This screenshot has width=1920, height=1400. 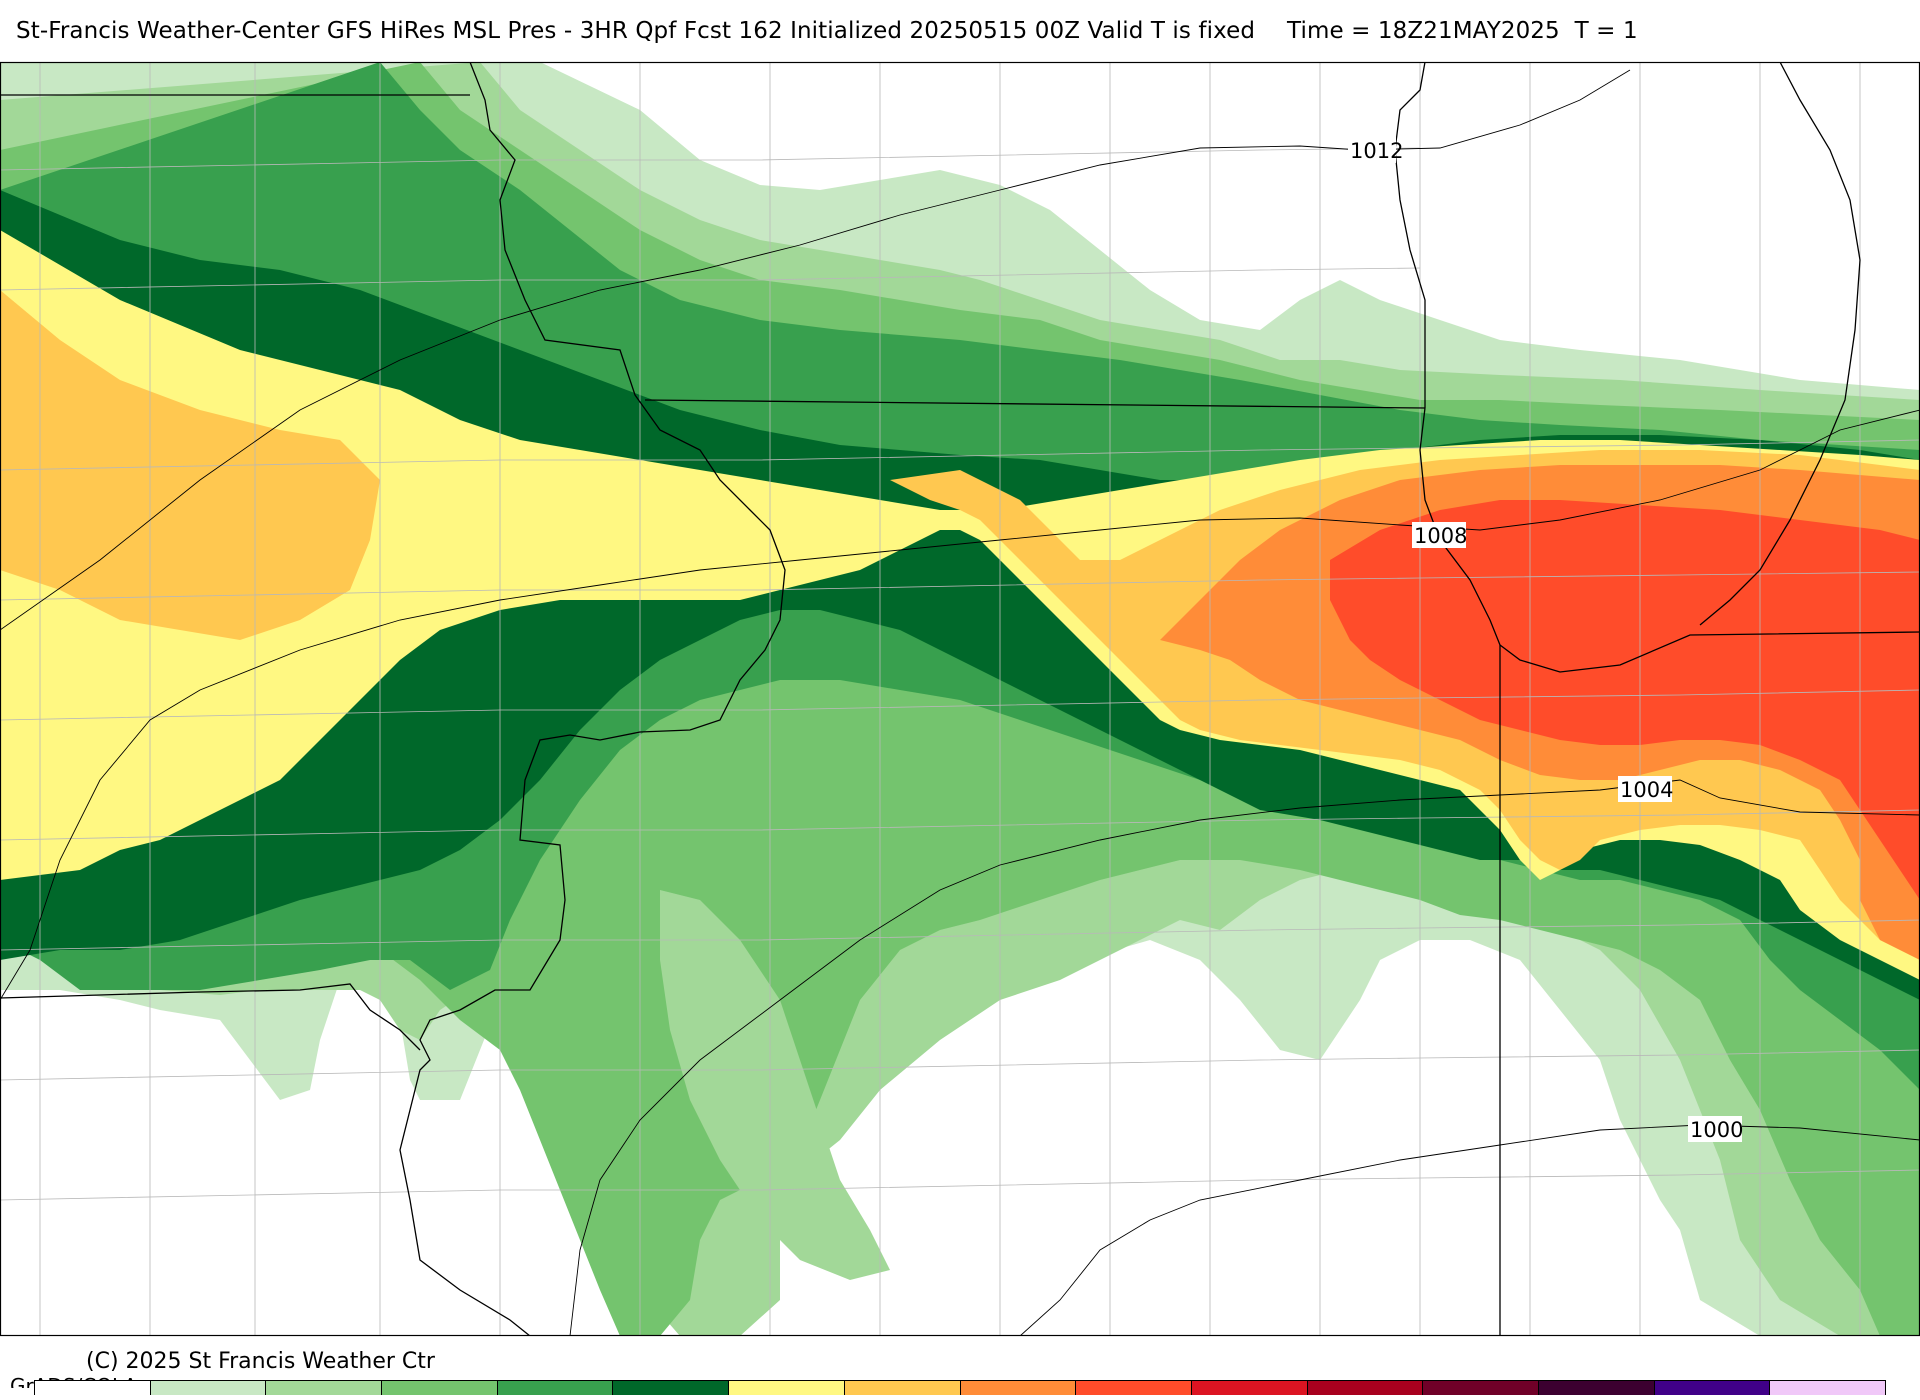 I want to click on qpf-color-legend, so click(x=960, y=1387).